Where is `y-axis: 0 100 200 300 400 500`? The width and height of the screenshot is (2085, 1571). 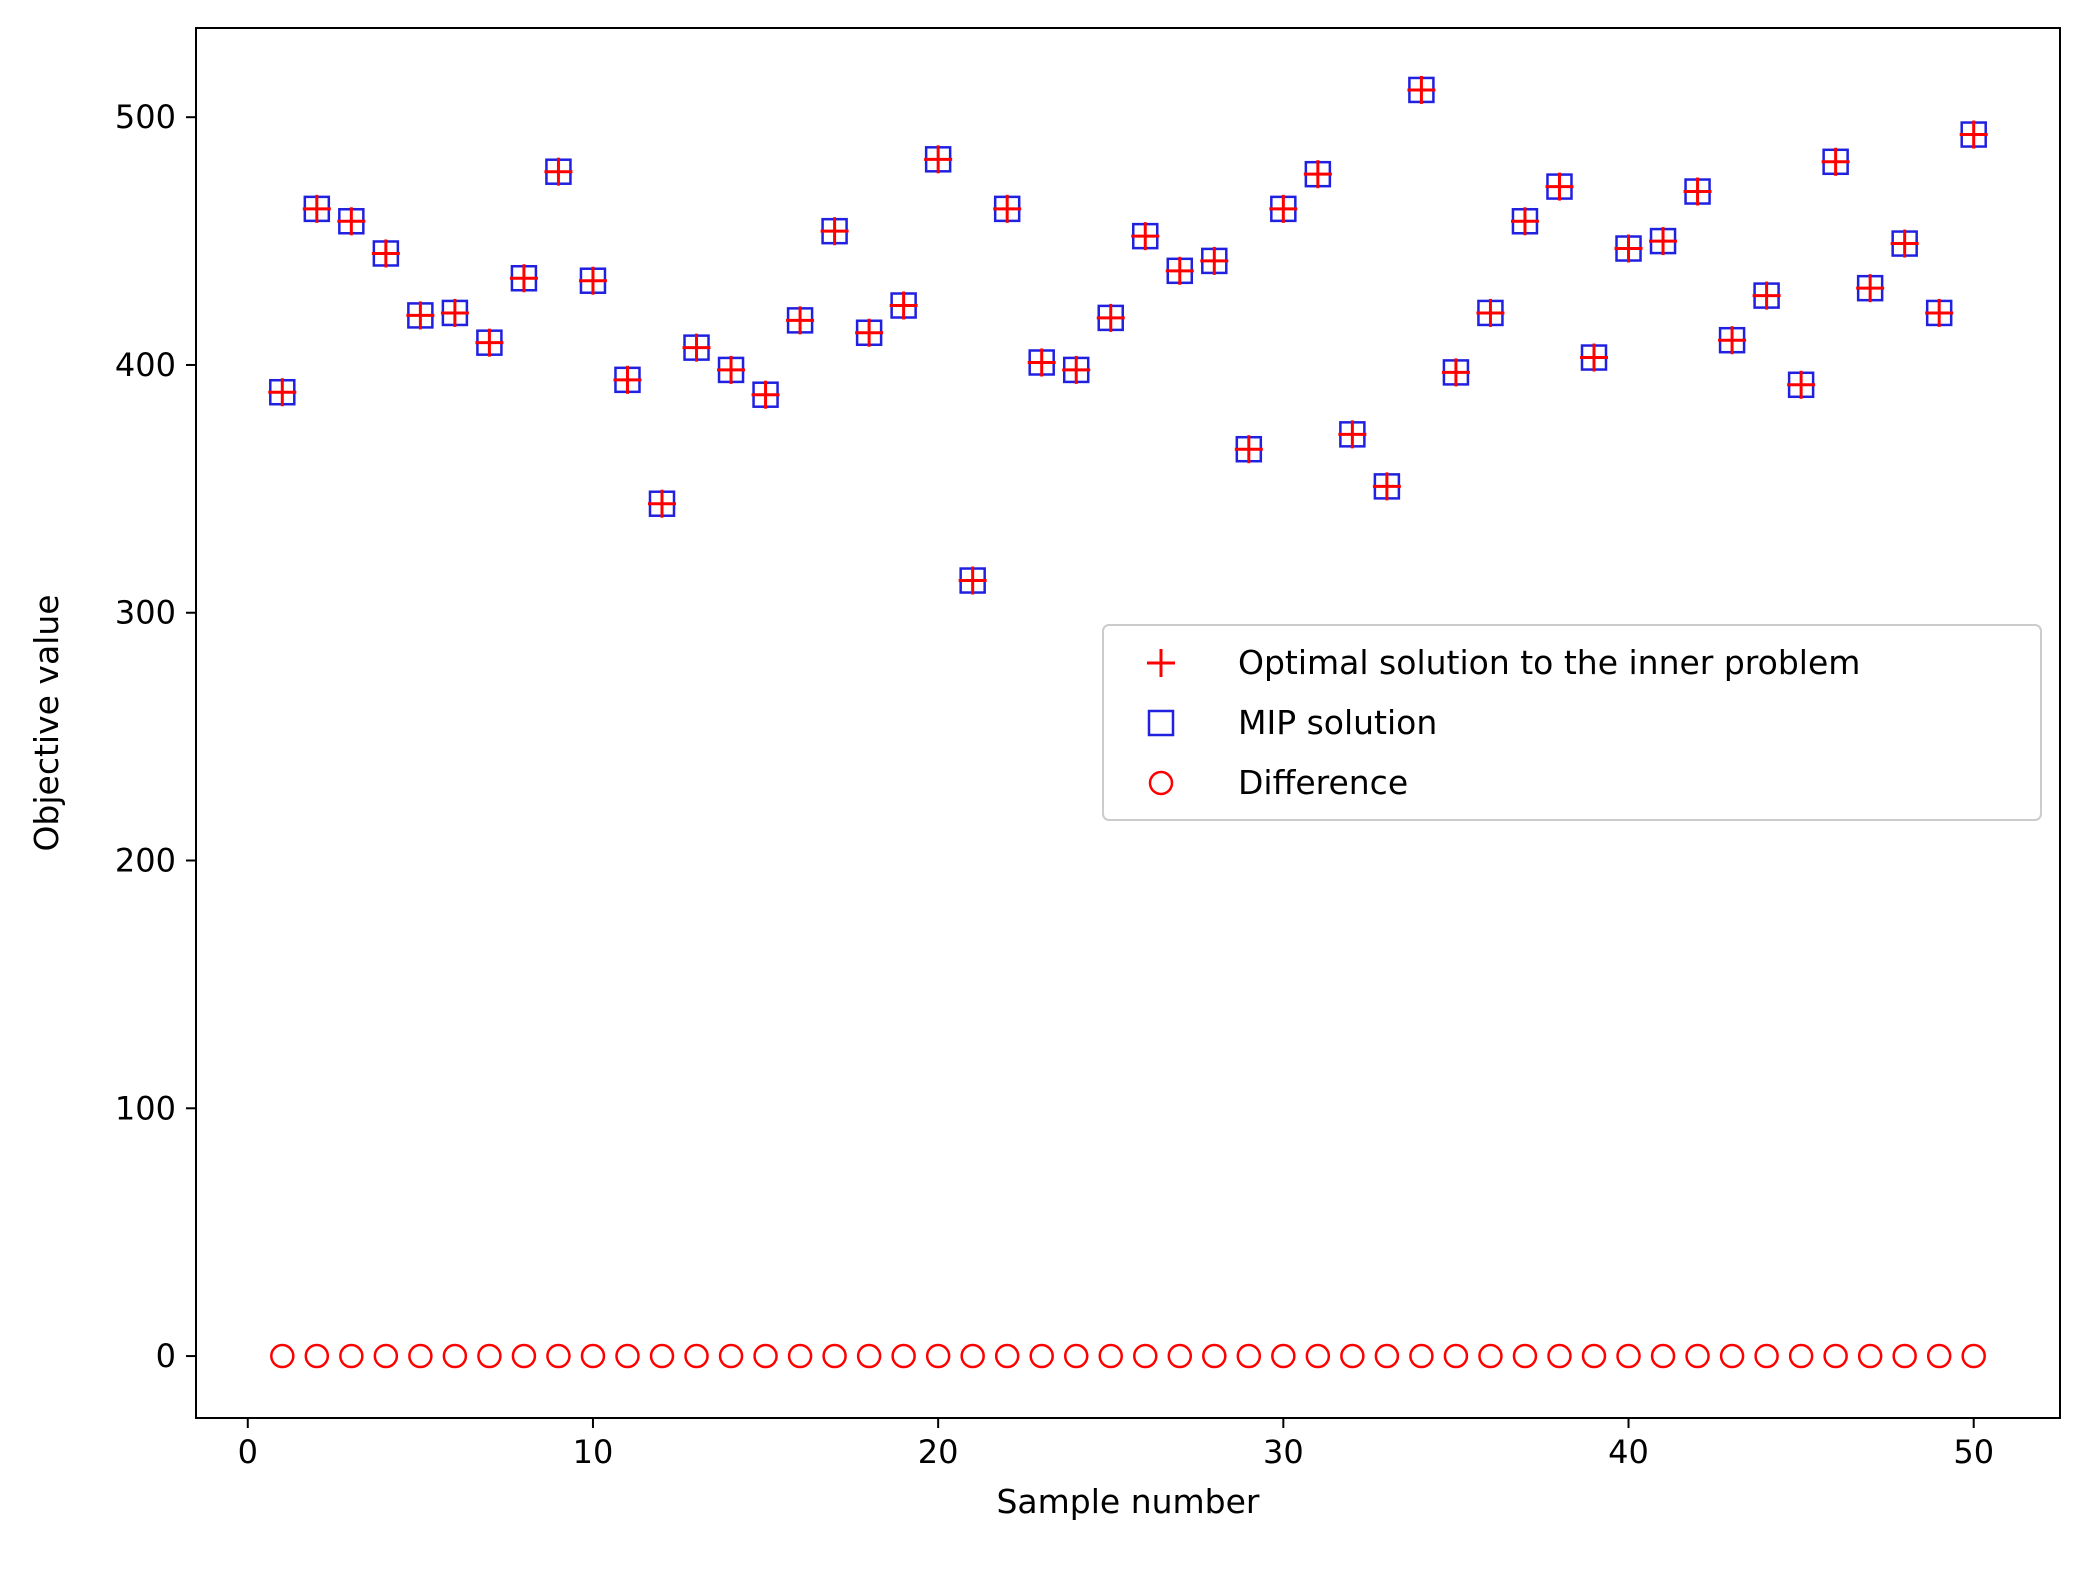 y-axis: 0 100 200 300 400 500 is located at coordinates (155, 736).